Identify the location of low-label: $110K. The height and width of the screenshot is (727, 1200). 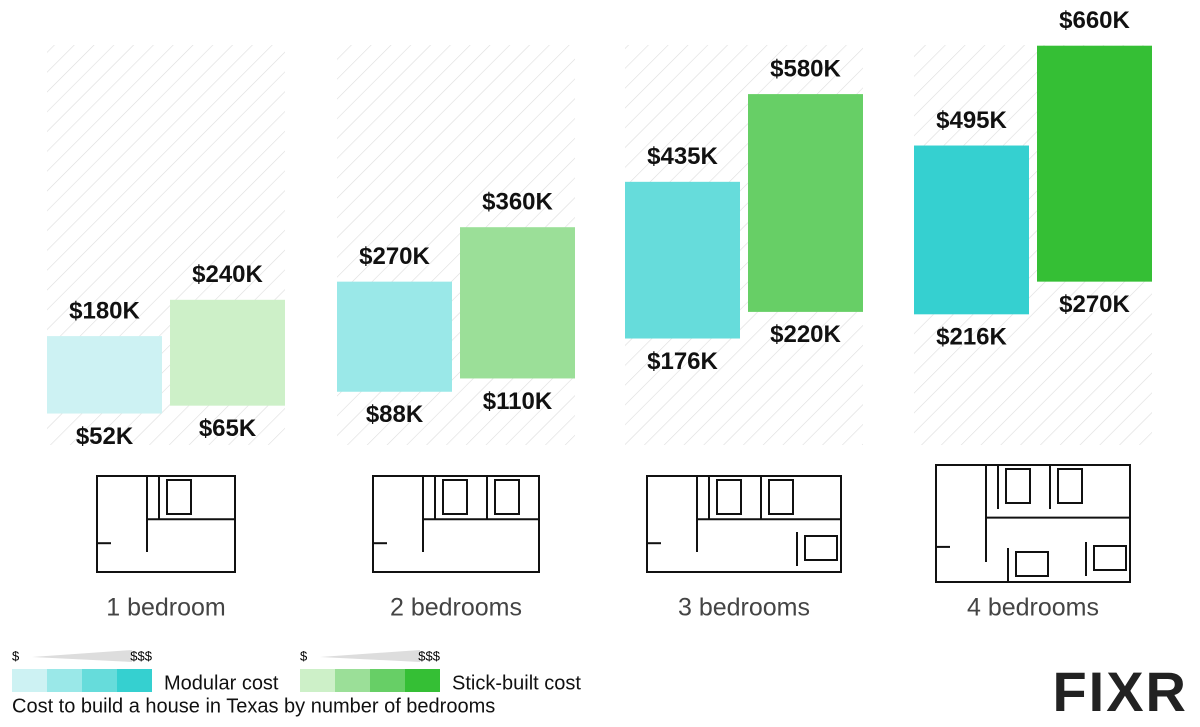
(518, 401).